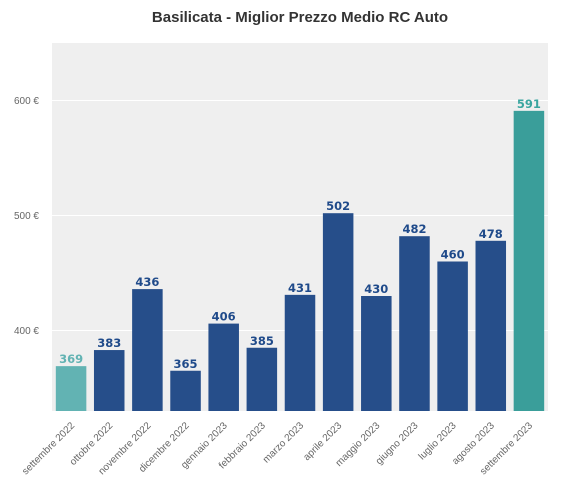  Describe the element at coordinates (224, 317) in the screenshot. I see `data-label: 406` at that location.